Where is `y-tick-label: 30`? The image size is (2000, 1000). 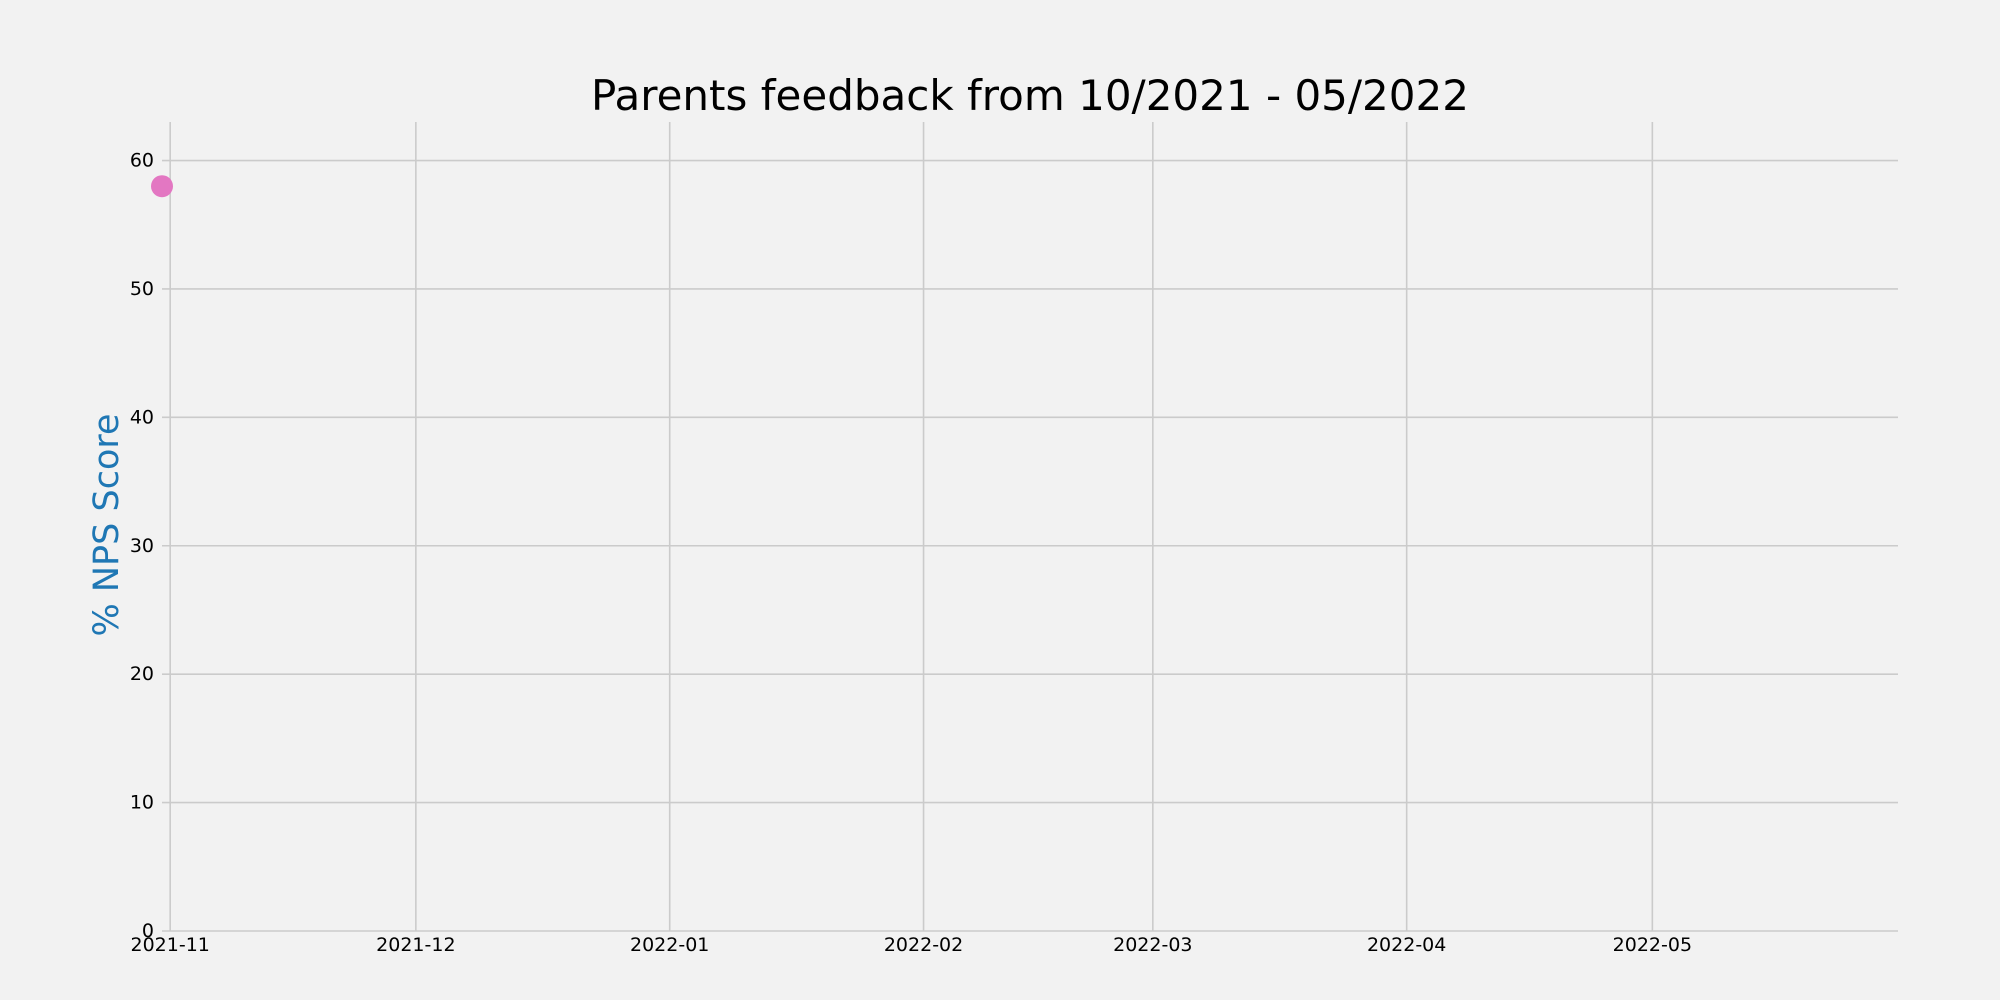 y-tick-label: 30 is located at coordinates (142, 546).